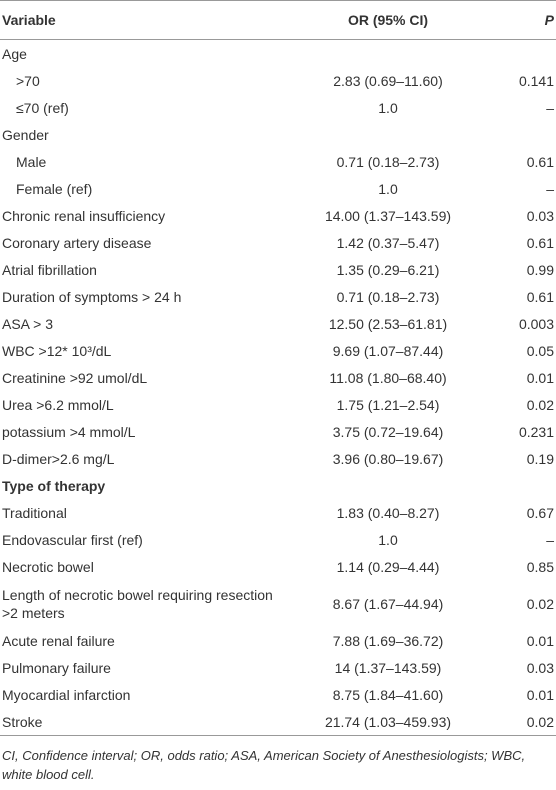 The image size is (556, 790). I want to click on variable-cell: Gender, so click(25, 134).